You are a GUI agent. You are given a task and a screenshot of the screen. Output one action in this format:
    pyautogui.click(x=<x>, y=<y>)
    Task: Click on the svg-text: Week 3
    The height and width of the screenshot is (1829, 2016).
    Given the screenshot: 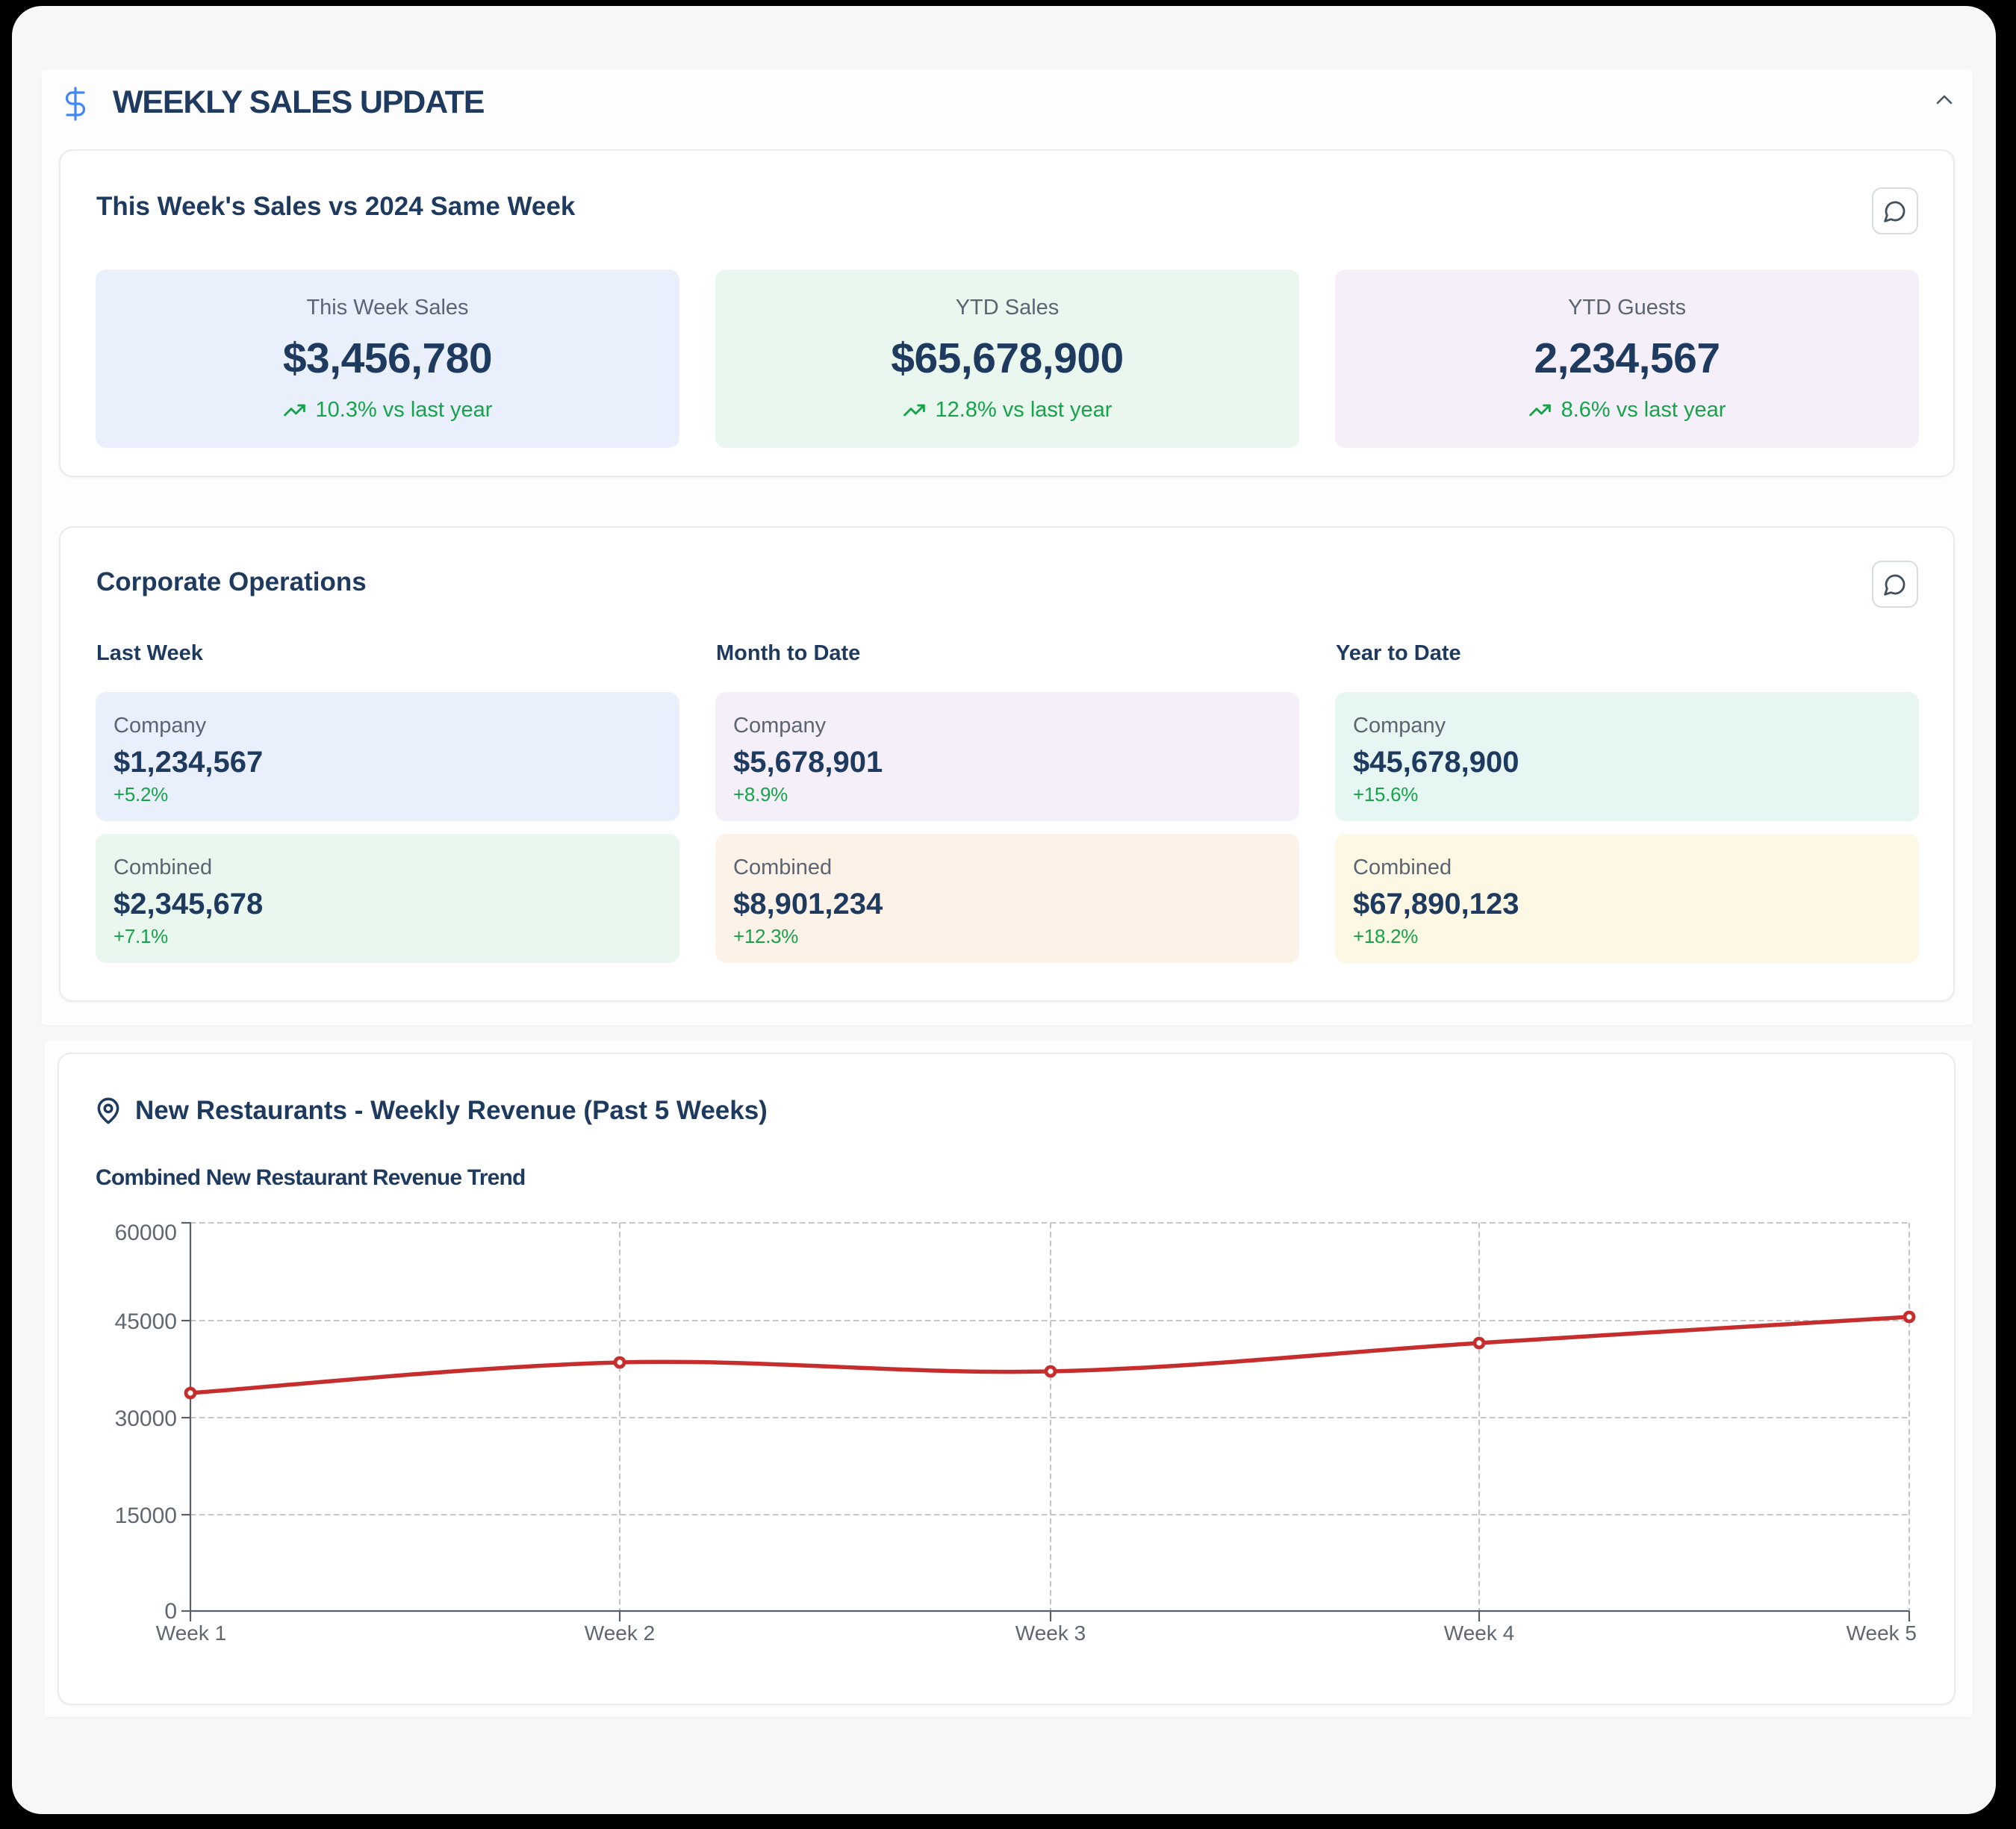 What is the action you would take?
    pyautogui.click(x=1050, y=1633)
    